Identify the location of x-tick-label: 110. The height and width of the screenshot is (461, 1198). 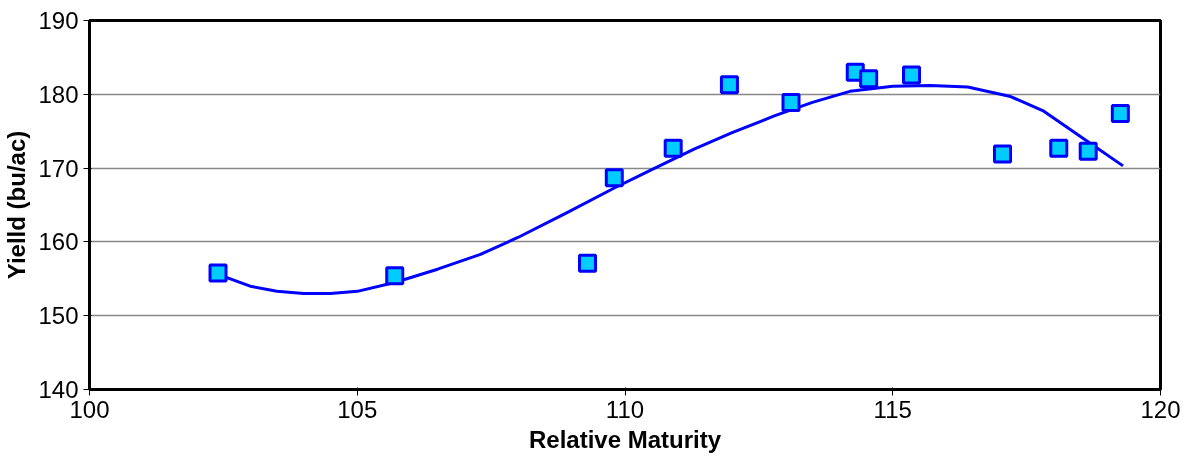
(625, 409).